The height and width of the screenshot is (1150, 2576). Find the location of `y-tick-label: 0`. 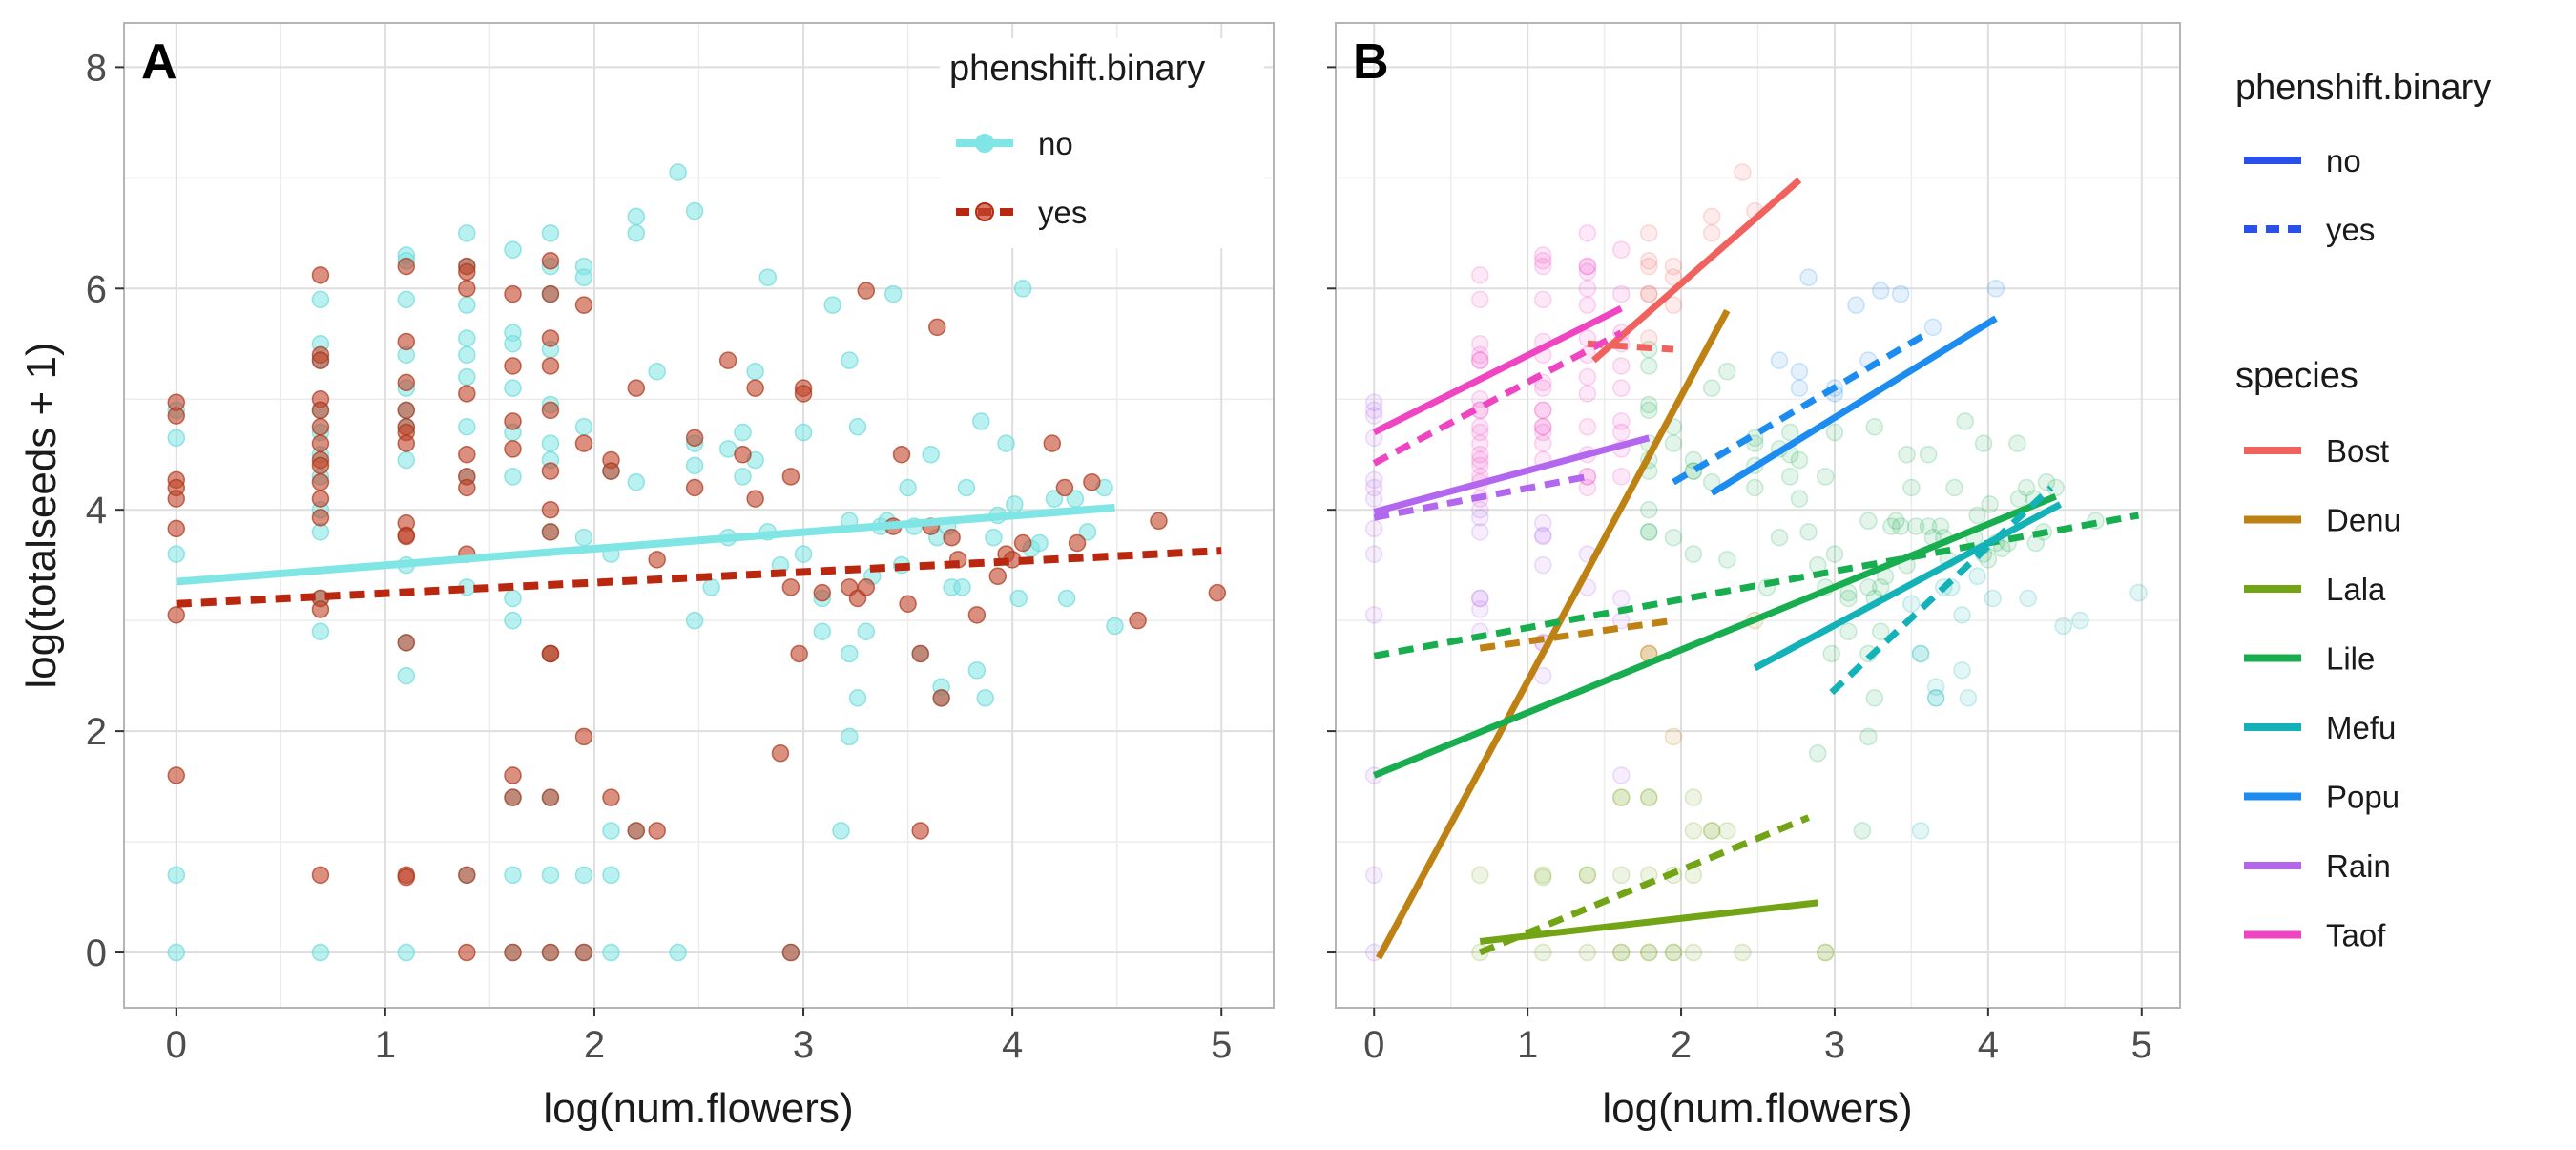

y-tick-label: 0 is located at coordinates (96, 953).